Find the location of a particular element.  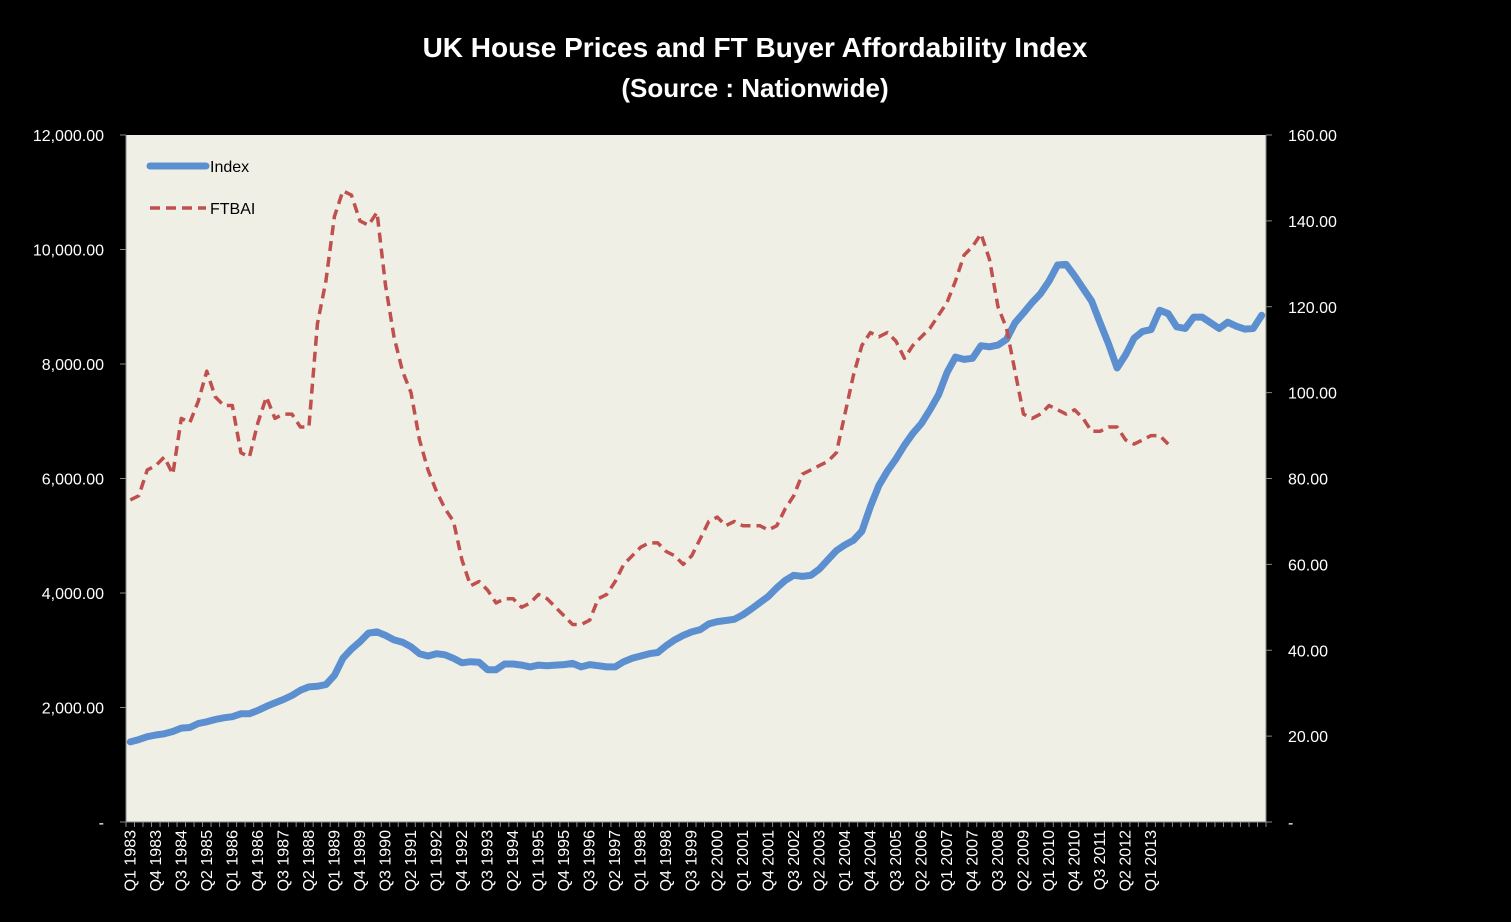

x-tick-label: Q2 2003 is located at coordinates (819, 860).